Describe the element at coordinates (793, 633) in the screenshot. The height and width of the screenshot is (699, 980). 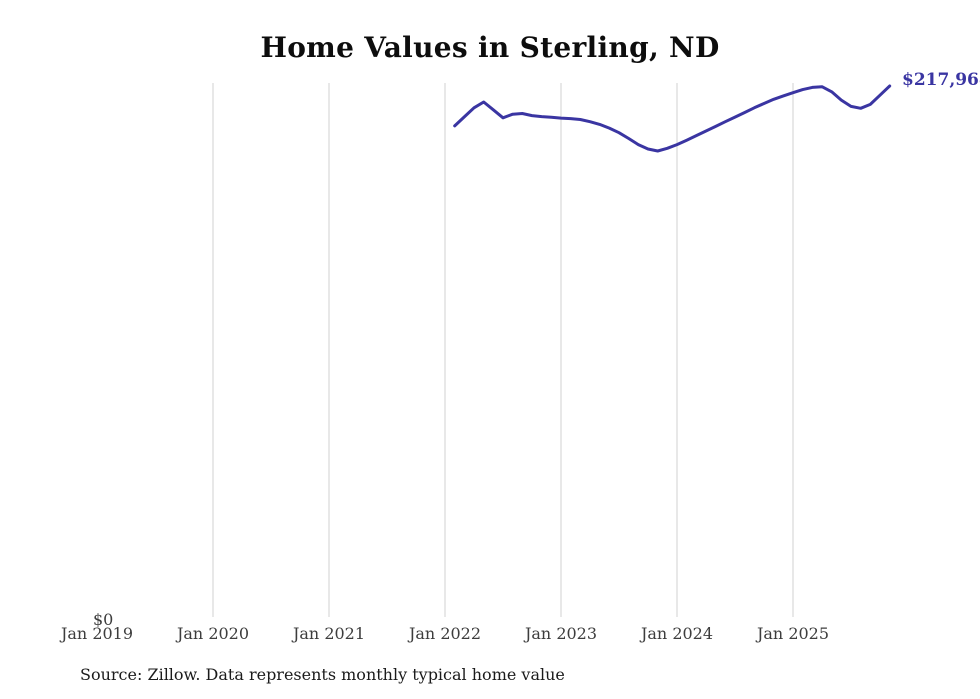
I see `x-axis-tick-label: Jan 2025` at that location.